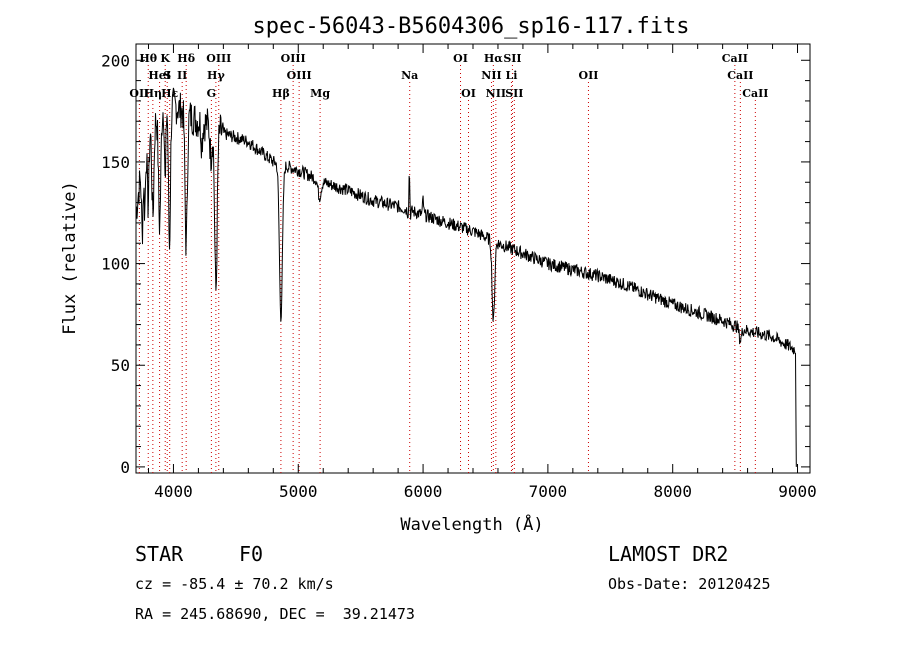 The height and width of the screenshot is (650, 900). I want to click on observation-date: Obs-Date: 20120425, so click(689, 584).